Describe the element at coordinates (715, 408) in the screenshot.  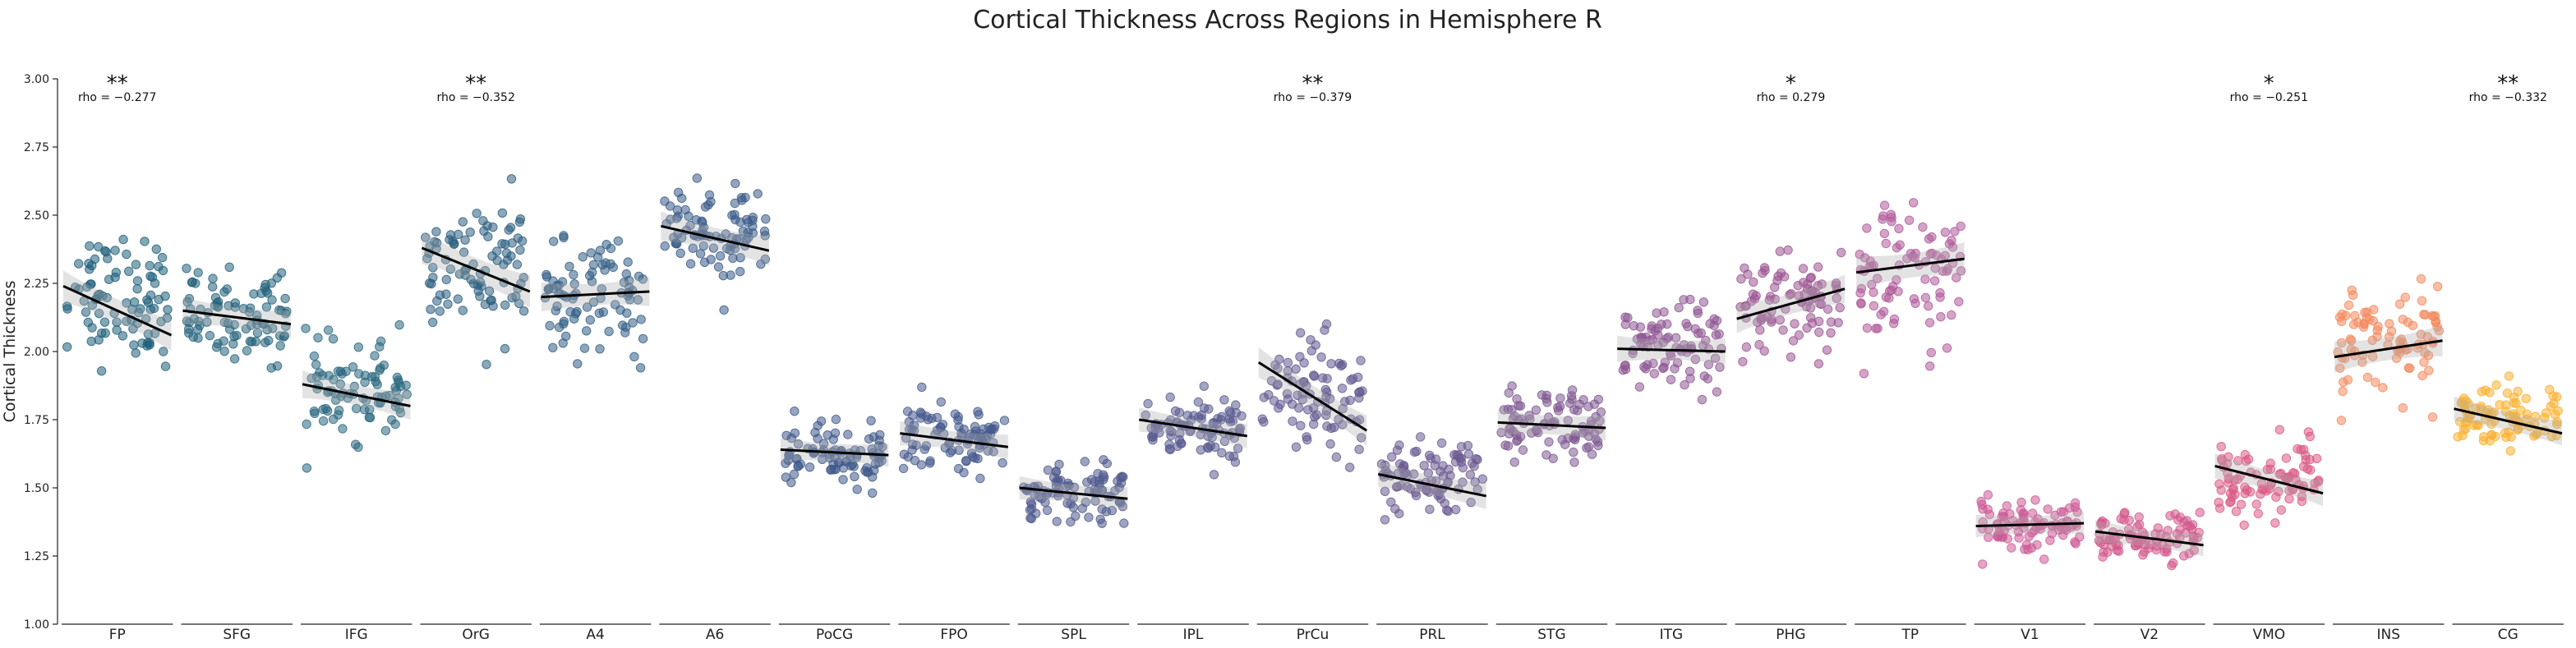
I see `region-panel-a6: A6` at that location.